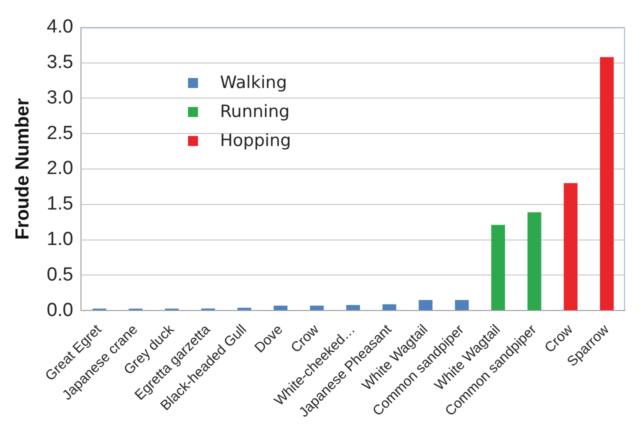 The width and height of the screenshot is (641, 432). Describe the element at coordinates (255, 112) in the screenshot. I see `legend-label: Running` at that location.